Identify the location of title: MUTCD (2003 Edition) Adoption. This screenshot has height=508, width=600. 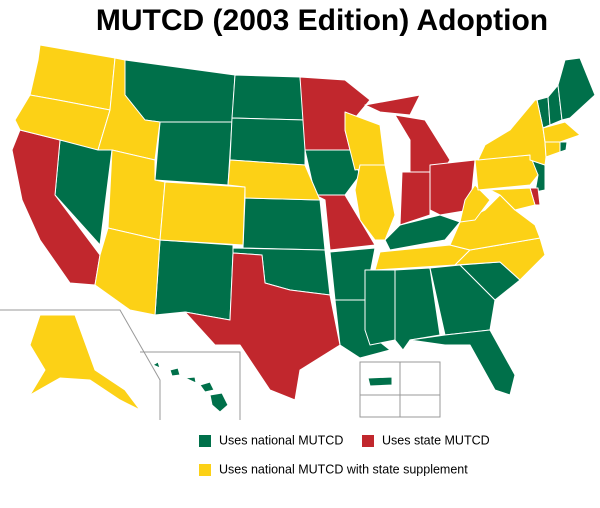
(322, 20).